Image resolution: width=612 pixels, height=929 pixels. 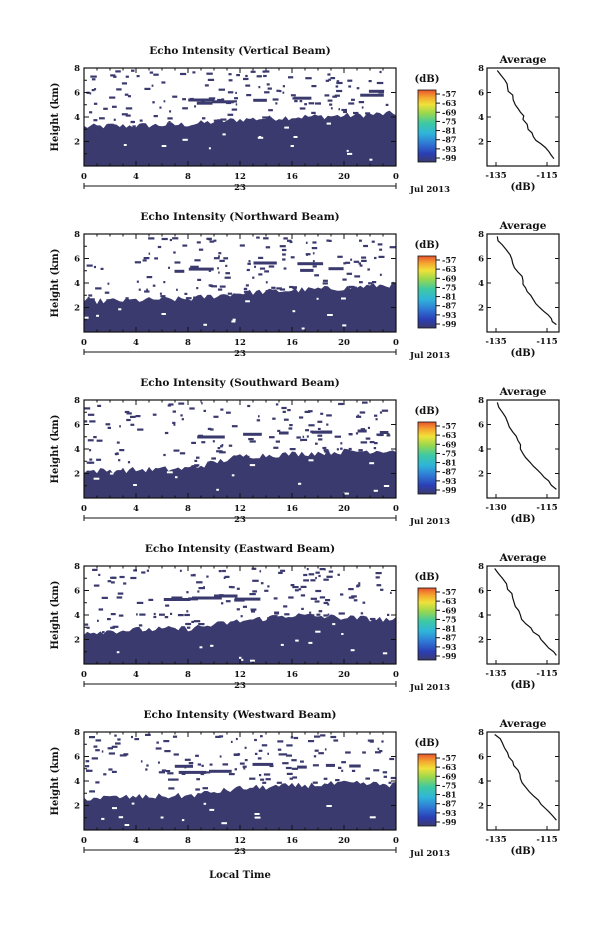 What do you see at coordinates (84, 841) in the screenshot?
I see `x-tick-label: 0` at bounding box center [84, 841].